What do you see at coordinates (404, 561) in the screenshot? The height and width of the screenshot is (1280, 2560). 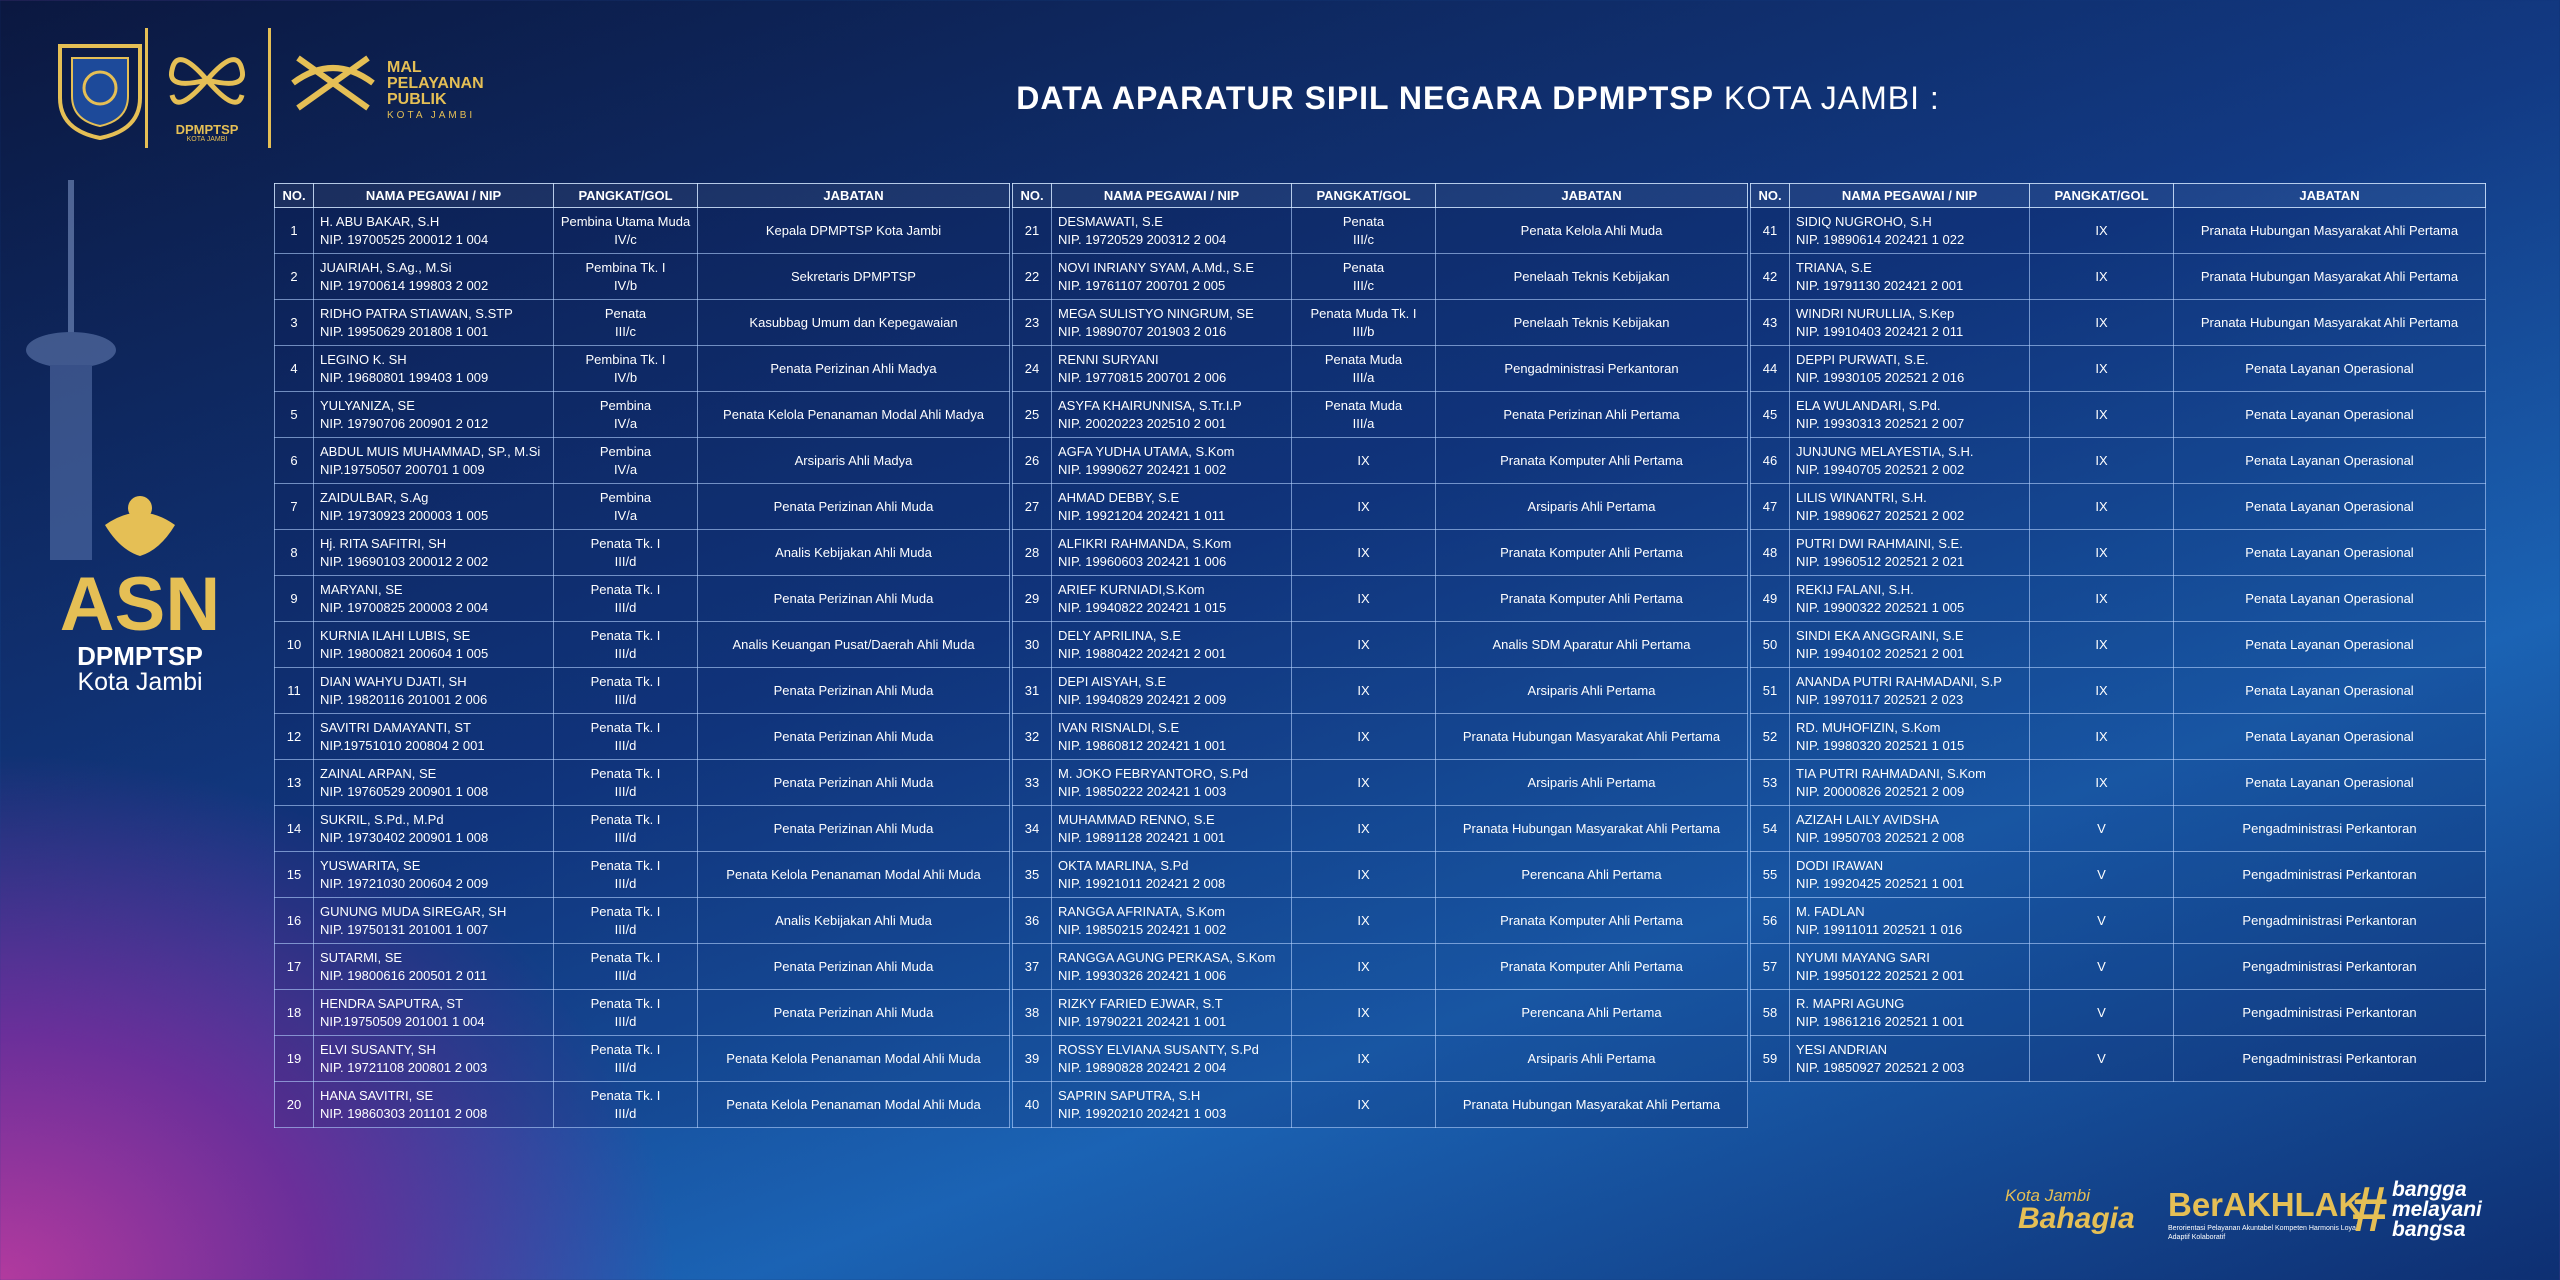 I see `employee-nip: NIP. 19690103 200012 2 002` at bounding box center [404, 561].